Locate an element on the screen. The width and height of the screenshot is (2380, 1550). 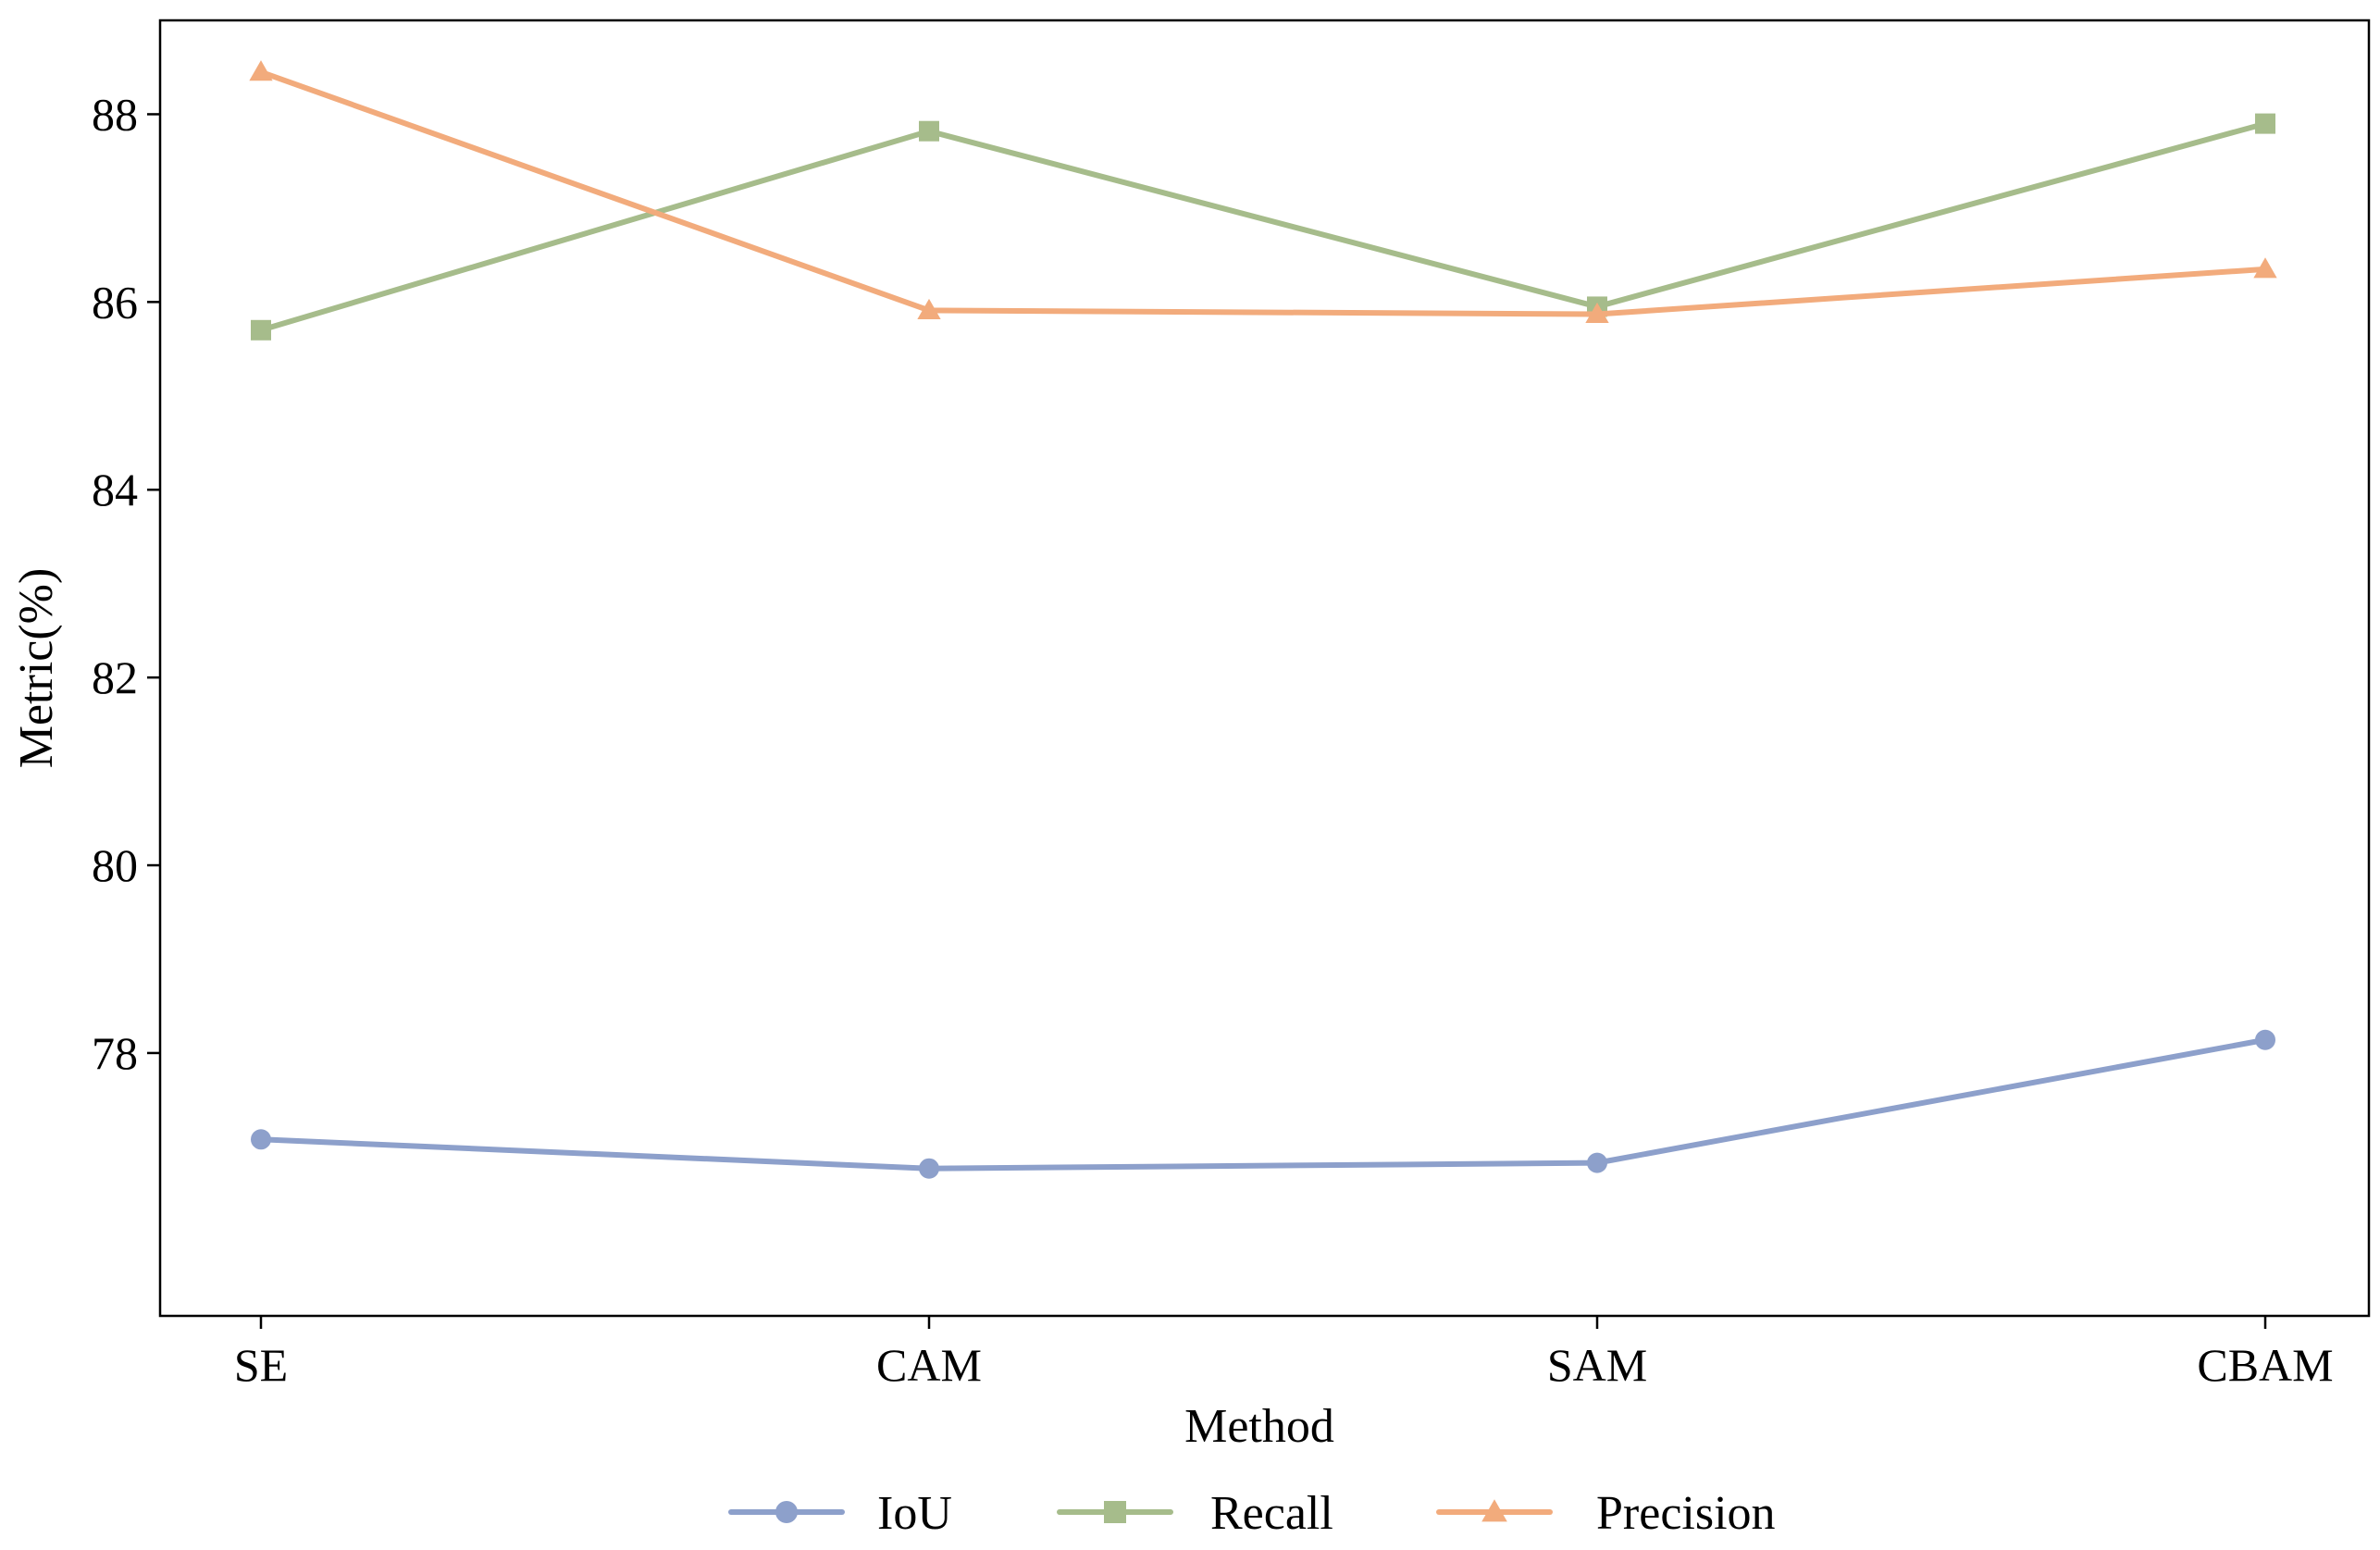
legend-label-recall: Recall is located at coordinates (1271, 1513).